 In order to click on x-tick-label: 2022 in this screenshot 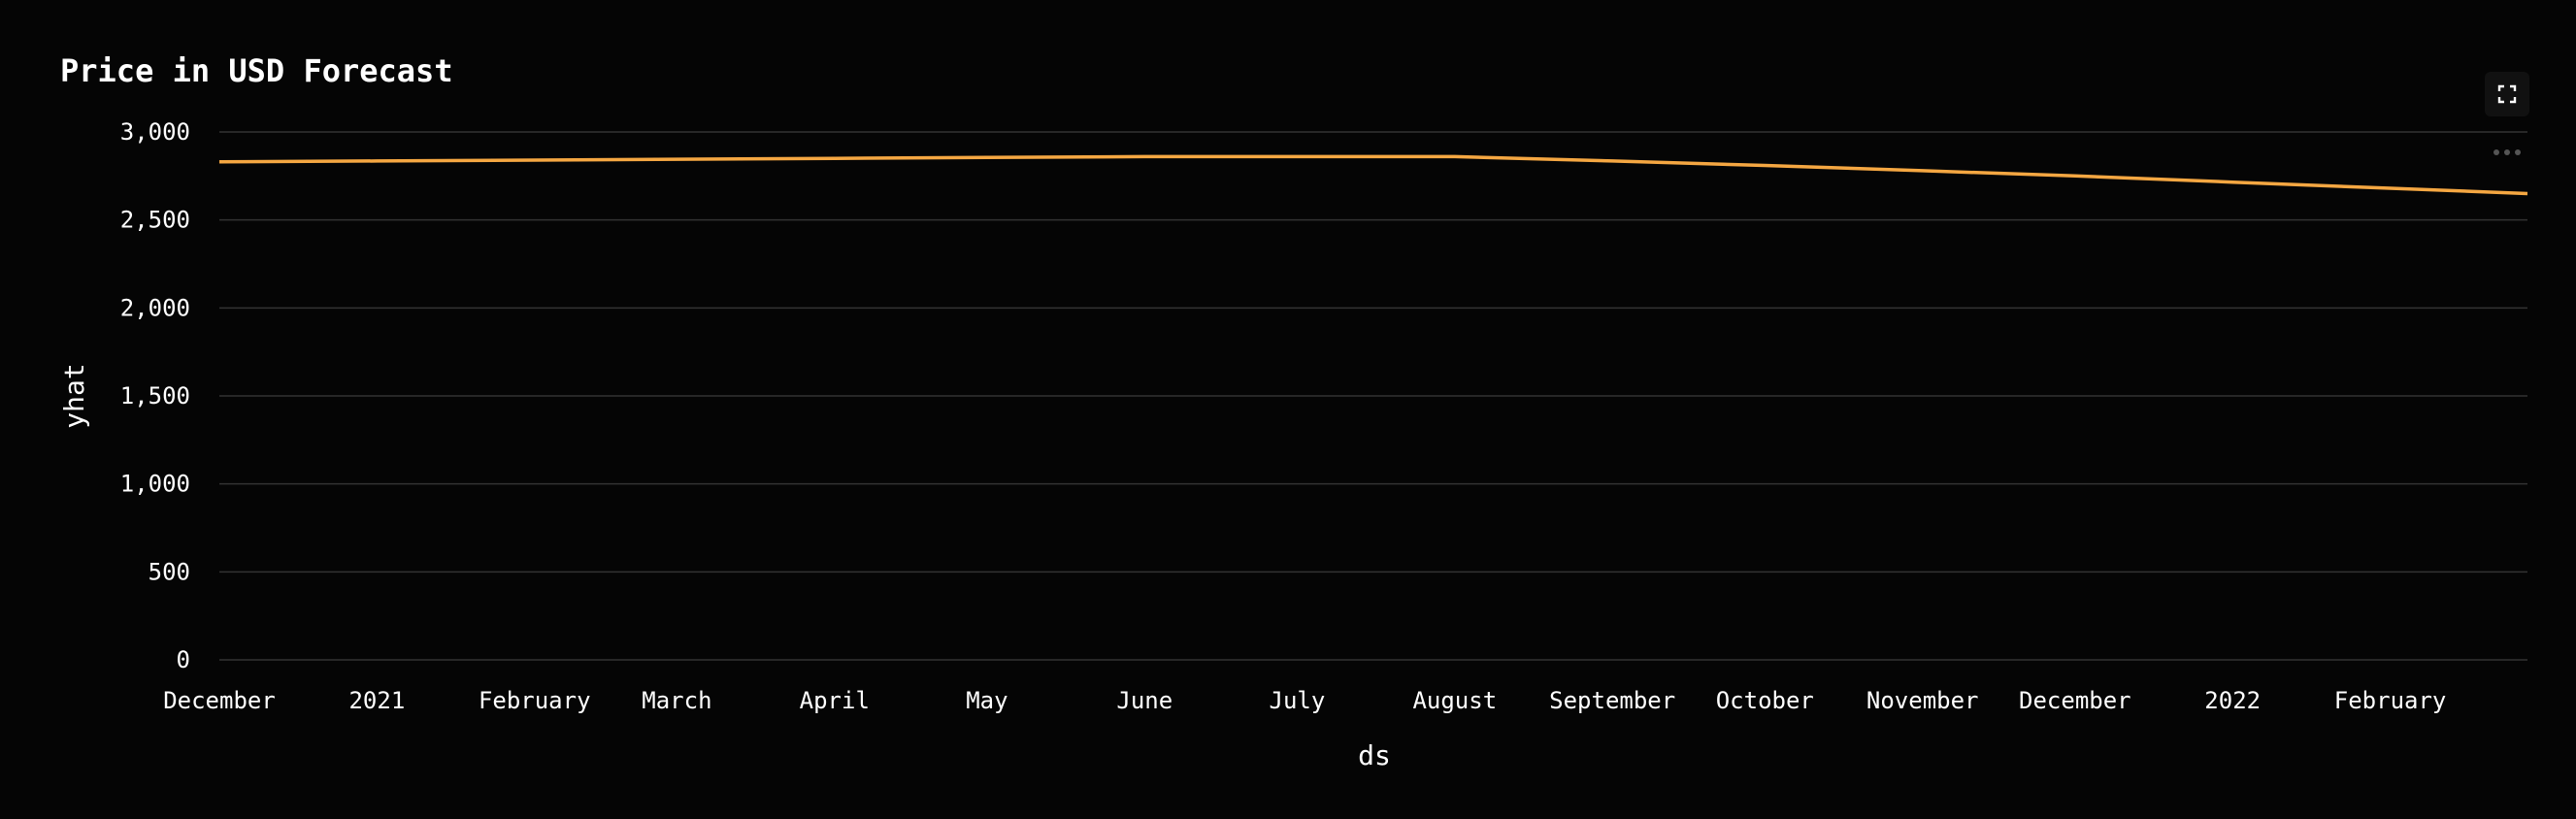, I will do `click(2232, 700)`.